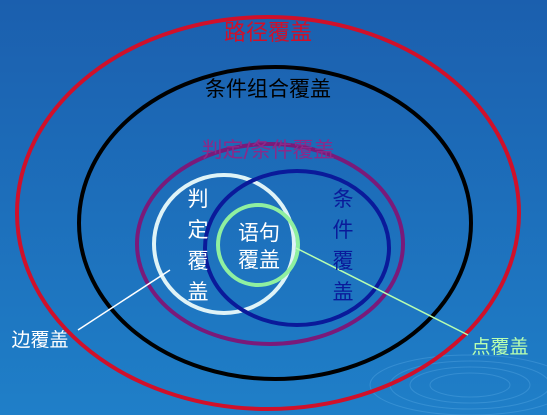 The image size is (547, 419). Describe the element at coordinates (343, 199) in the screenshot. I see `condition-char: 条` at that location.